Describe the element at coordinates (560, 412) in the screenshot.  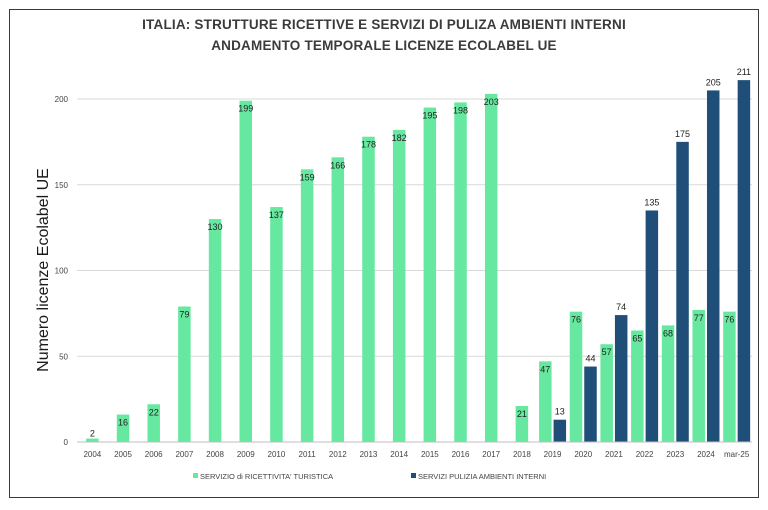
I see `data-label-pulizia: 13` at that location.